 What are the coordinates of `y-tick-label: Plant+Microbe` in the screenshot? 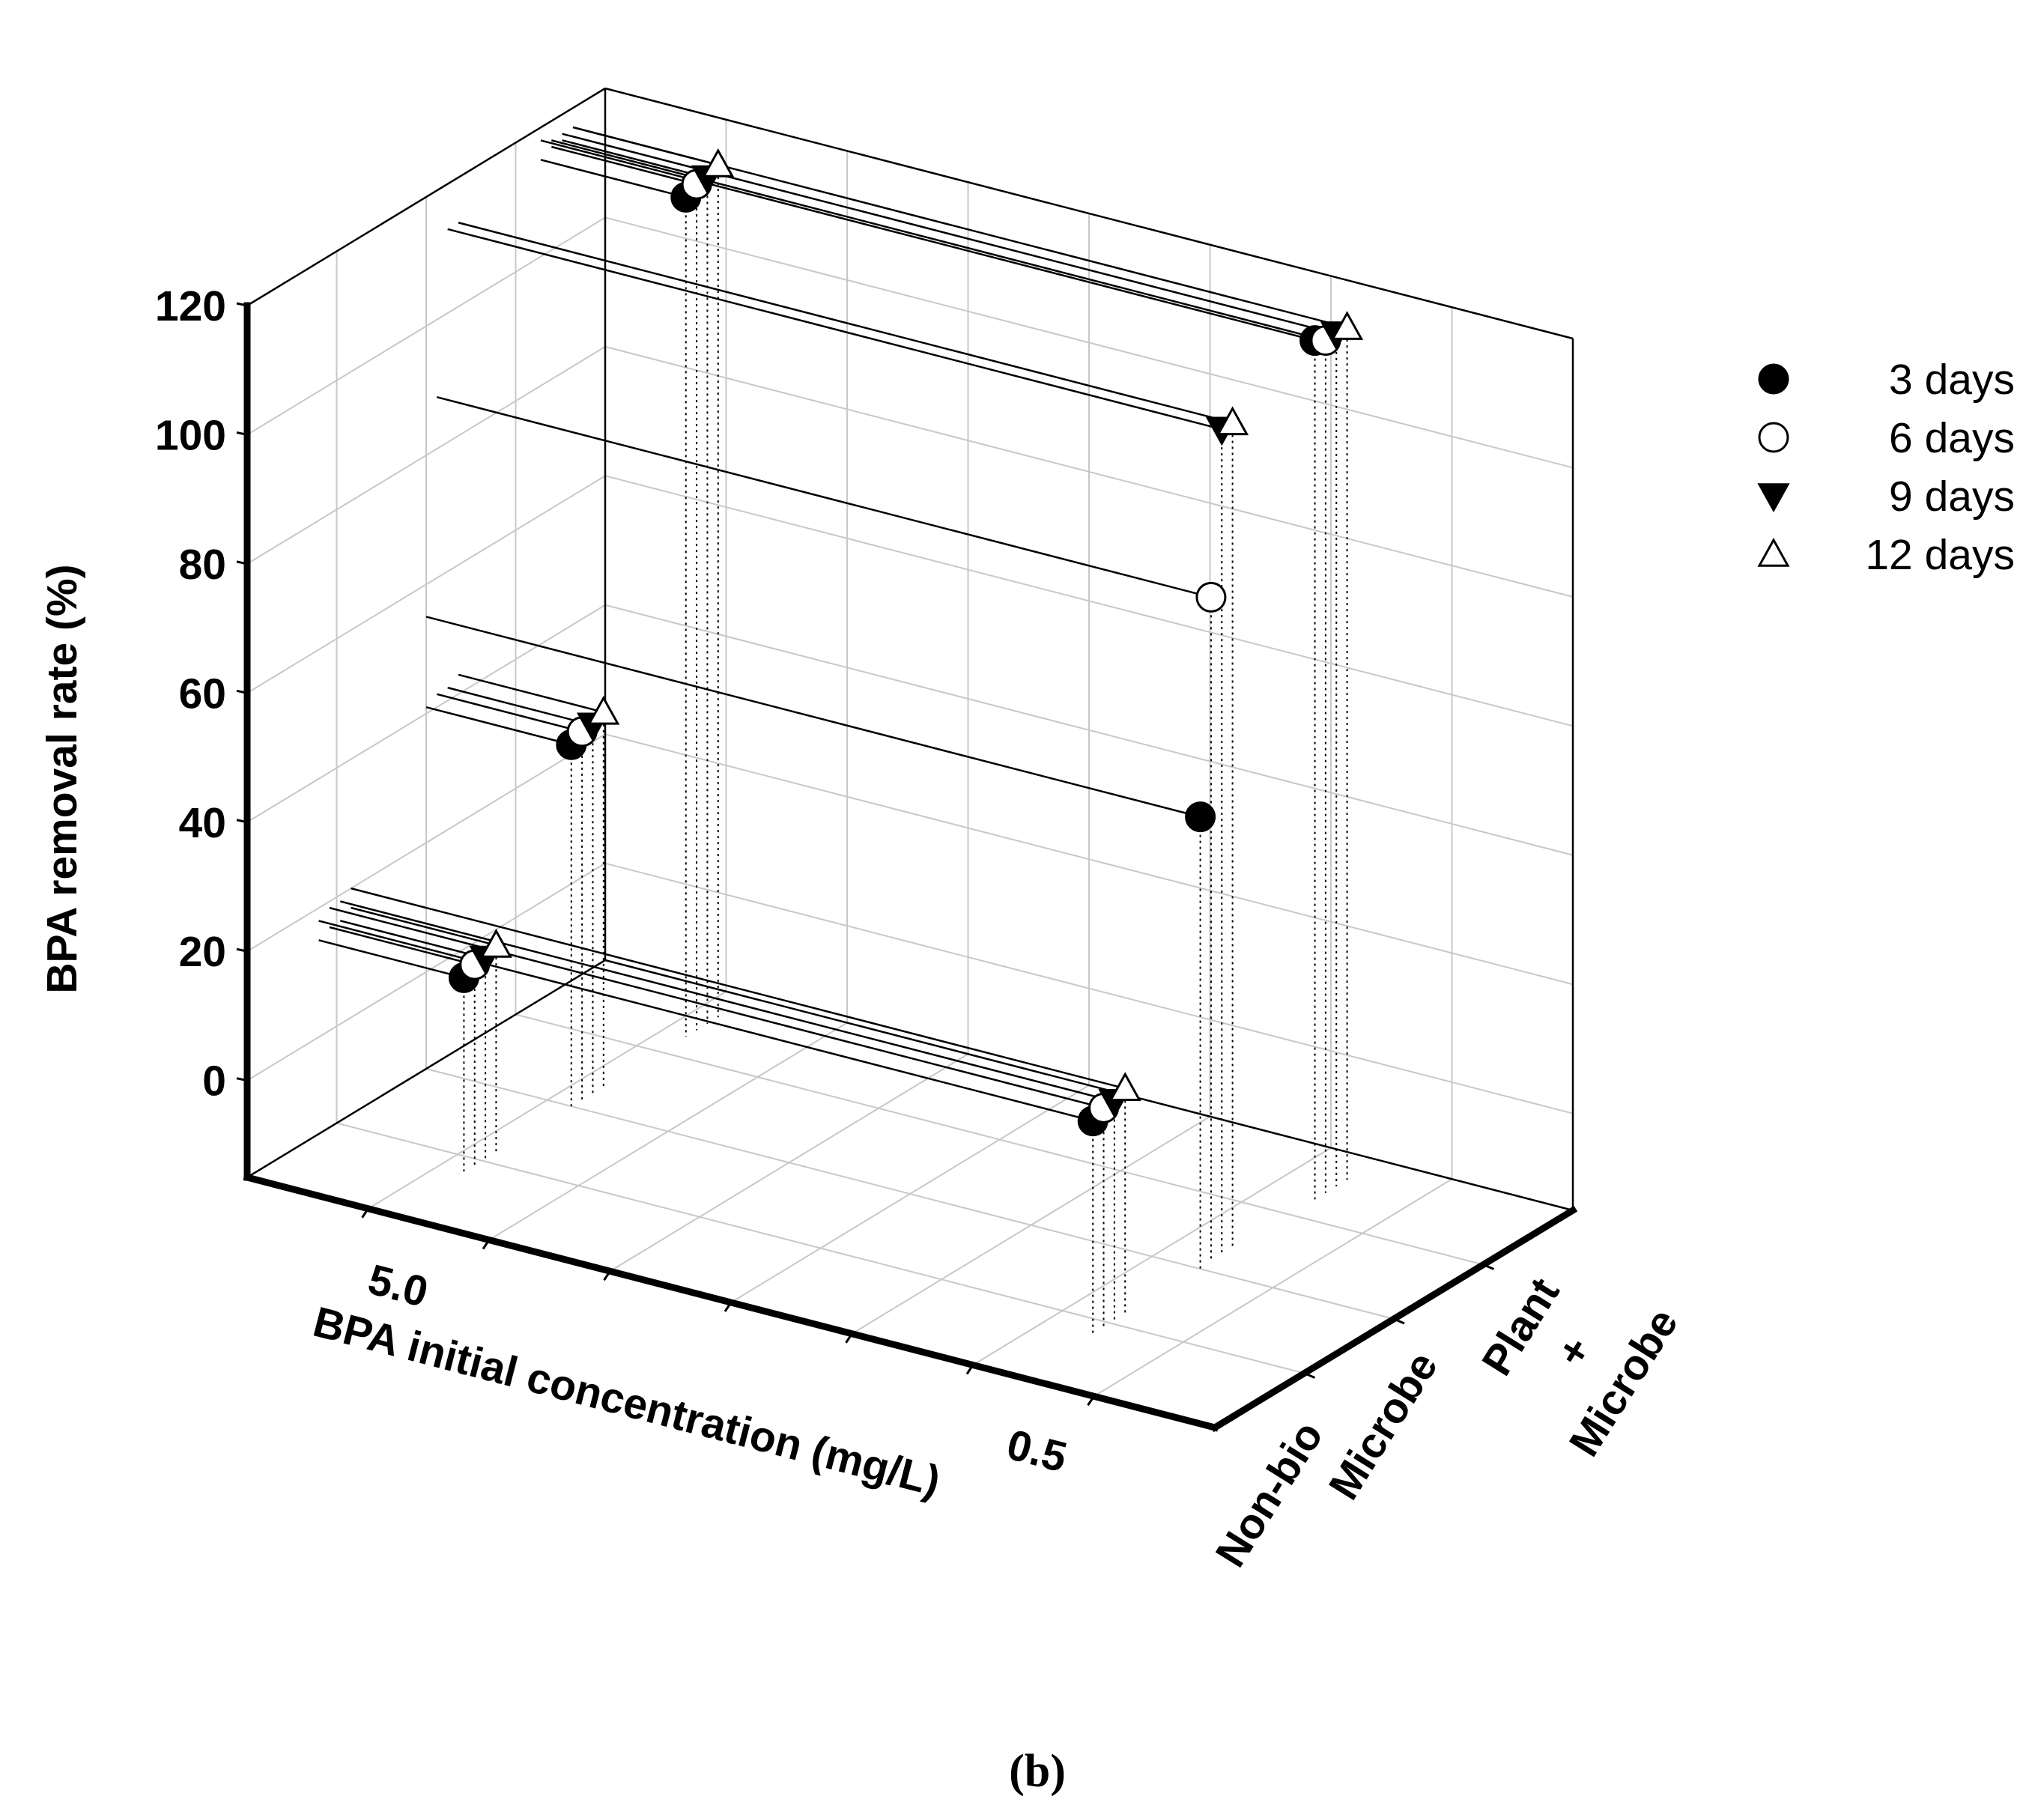 It's located at (1574, 1352).